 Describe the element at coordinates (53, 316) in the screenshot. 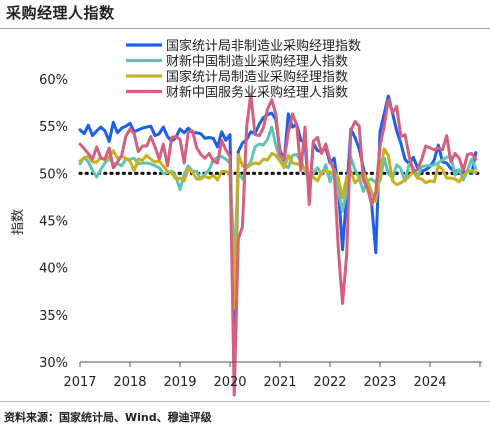

I see `y-tick-label: 35%` at that location.